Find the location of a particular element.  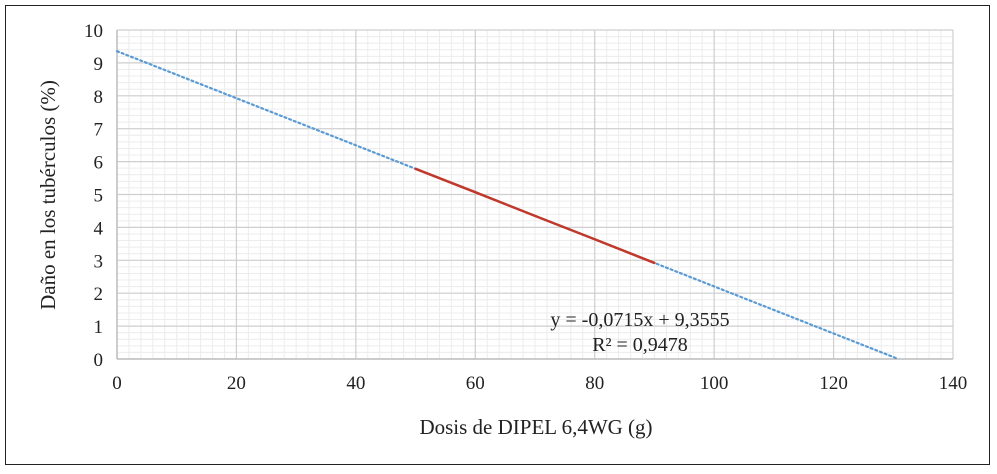

y-tick-label: 1 is located at coordinates (99, 327).